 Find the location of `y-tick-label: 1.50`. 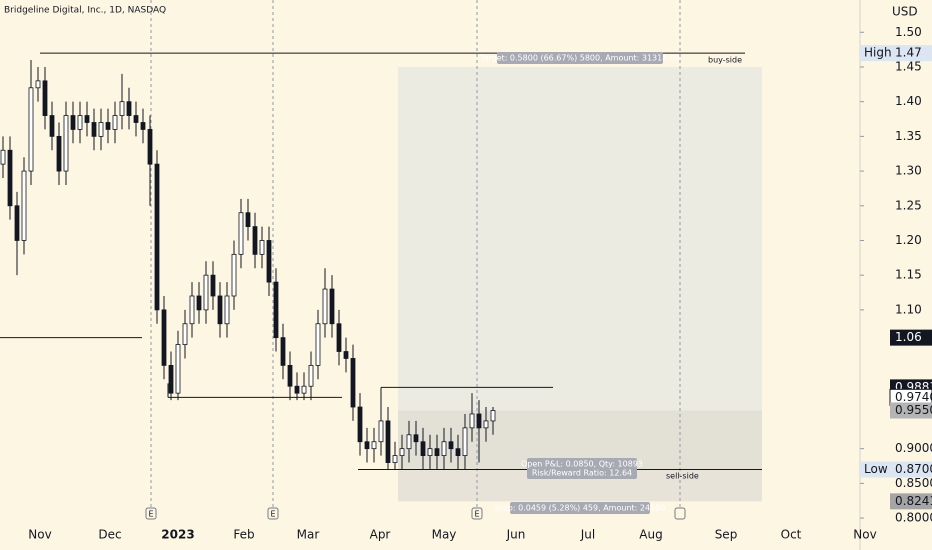

y-tick-label: 1.50 is located at coordinates (908, 32).